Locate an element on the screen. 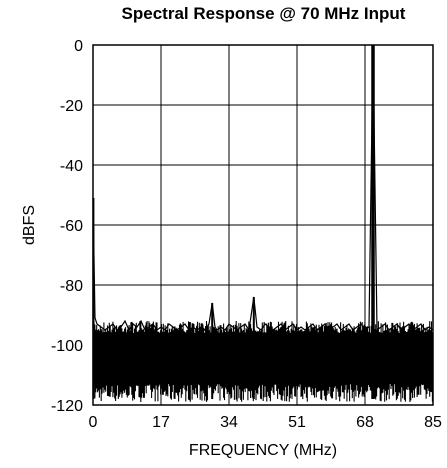 The width and height of the screenshot is (447, 468). x-tick-label-34: 34 is located at coordinates (229, 422).